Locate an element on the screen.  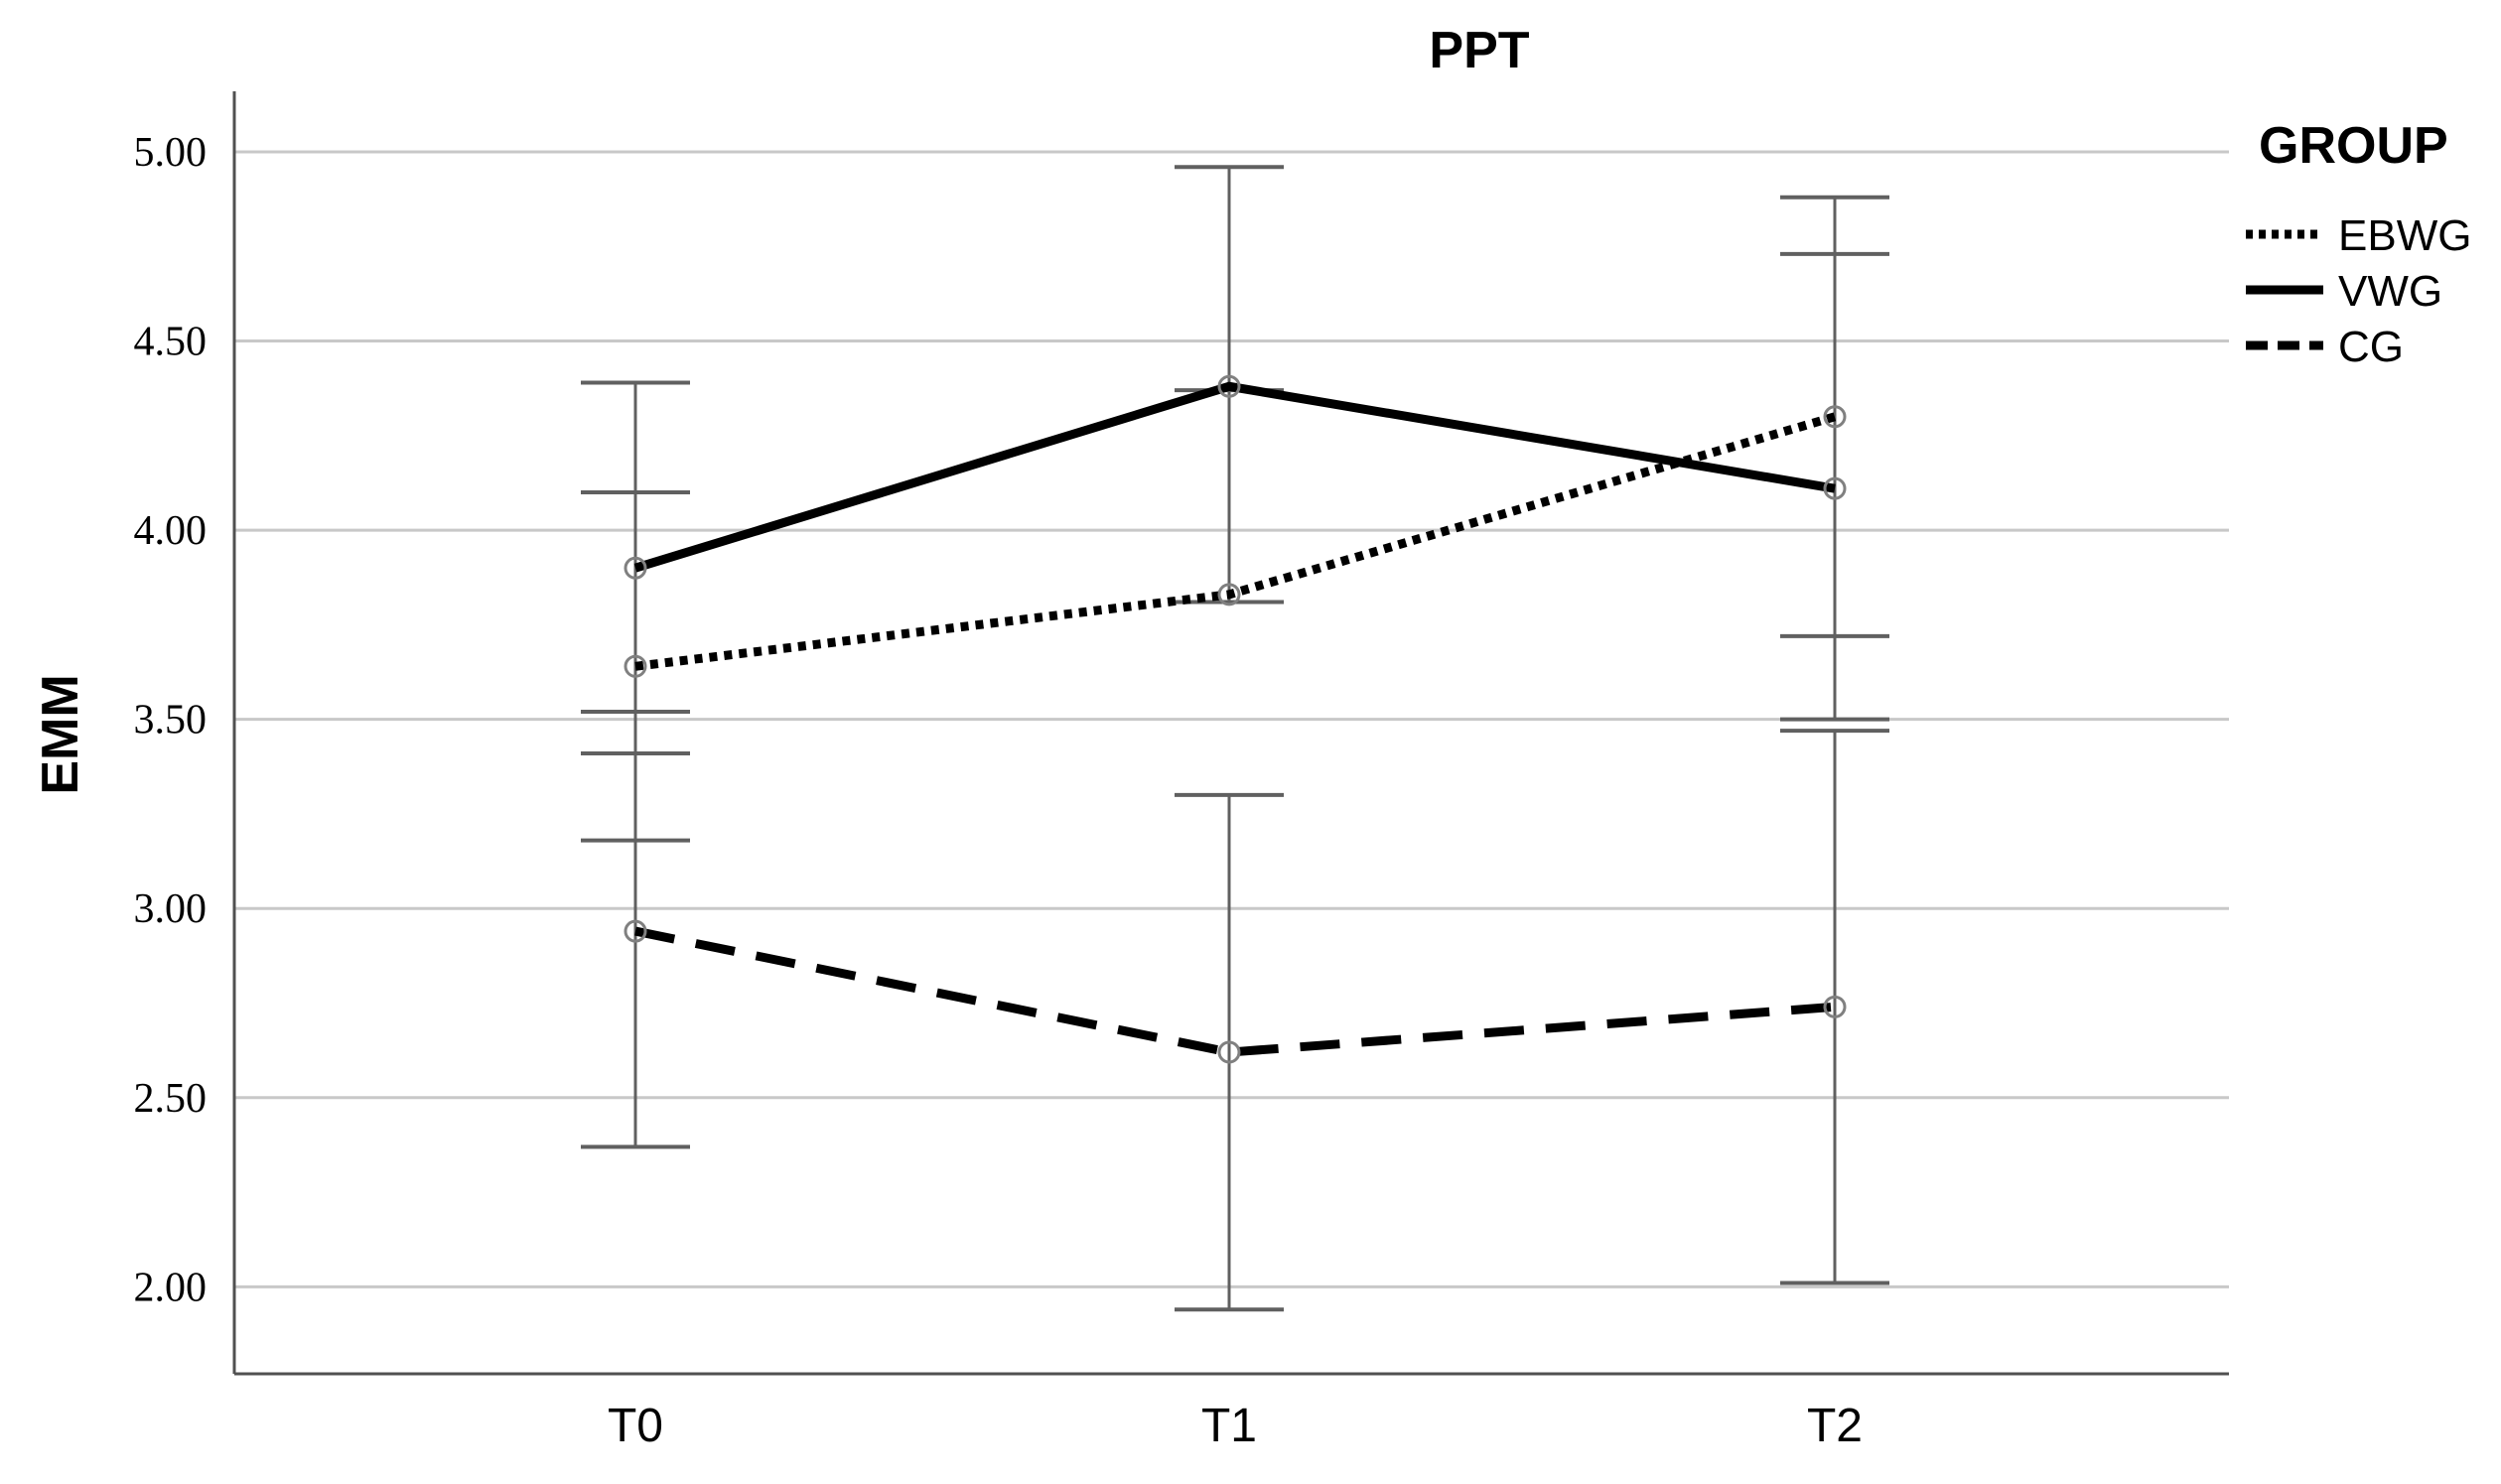
y-tick-label: 3.50 is located at coordinates (171, 720).